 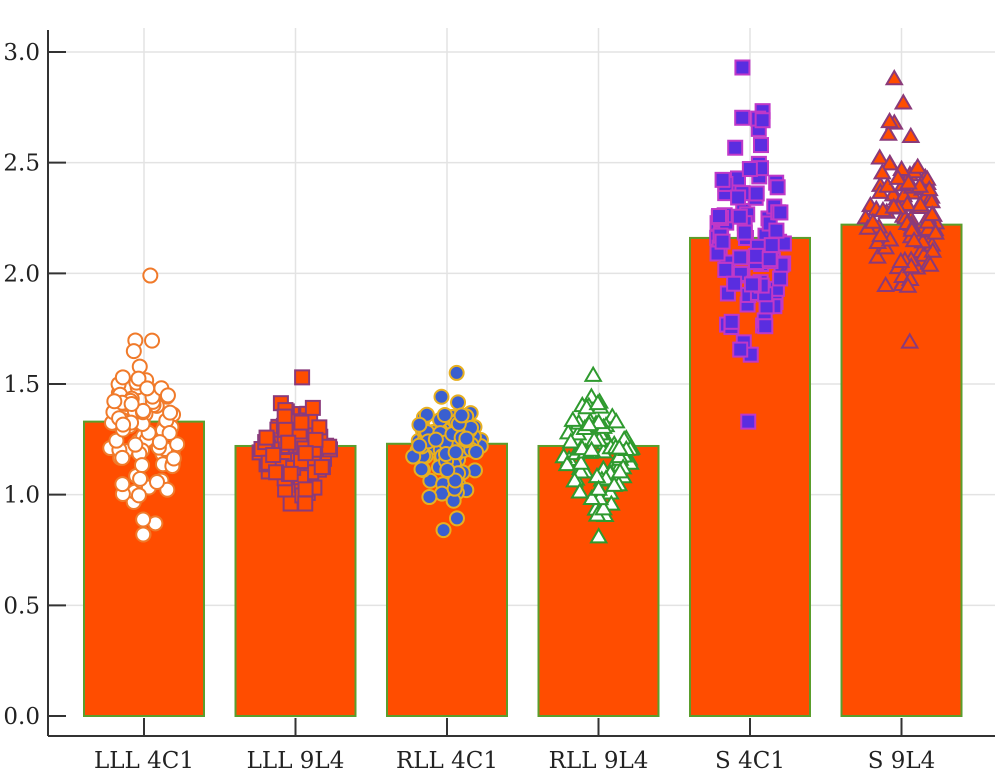 What do you see at coordinates (21, 164) in the screenshot?
I see `y-tick-label: 2.5` at bounding box center [21, 164].